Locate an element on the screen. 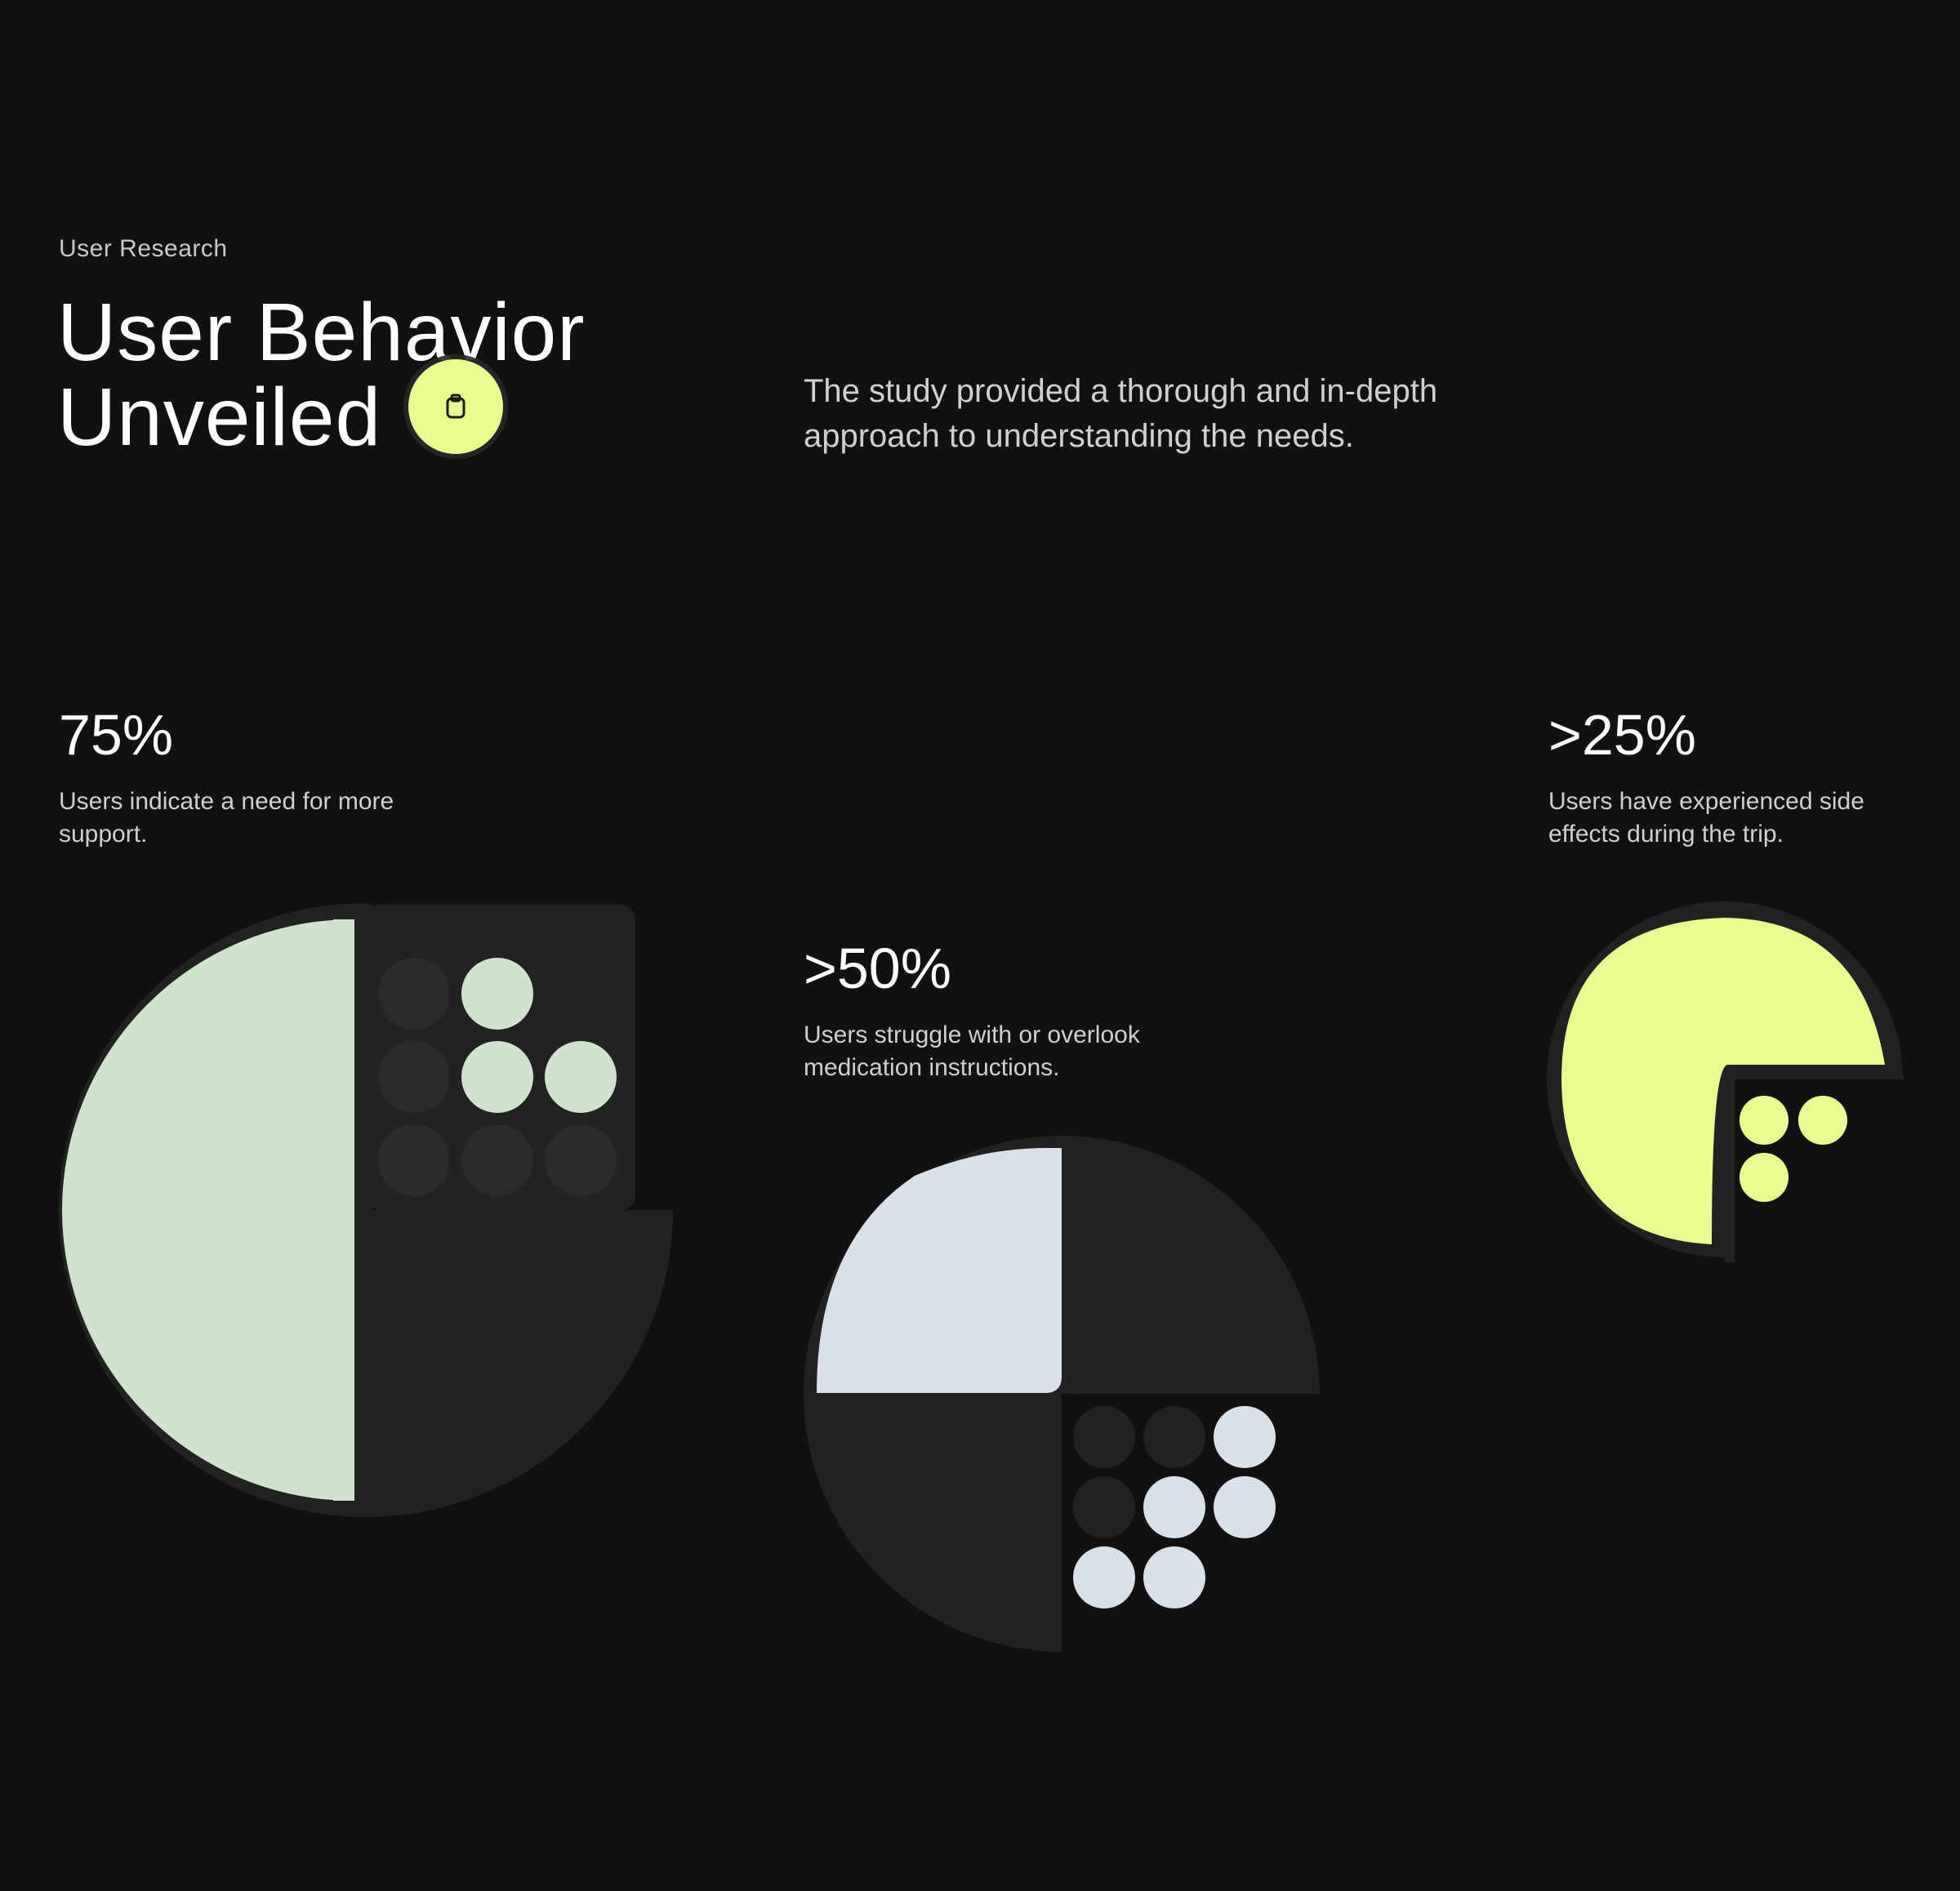 The width and height of the screenshot is (1960, 1891). page-title-line-1: User Behavior is located at coordinates (321, 332).